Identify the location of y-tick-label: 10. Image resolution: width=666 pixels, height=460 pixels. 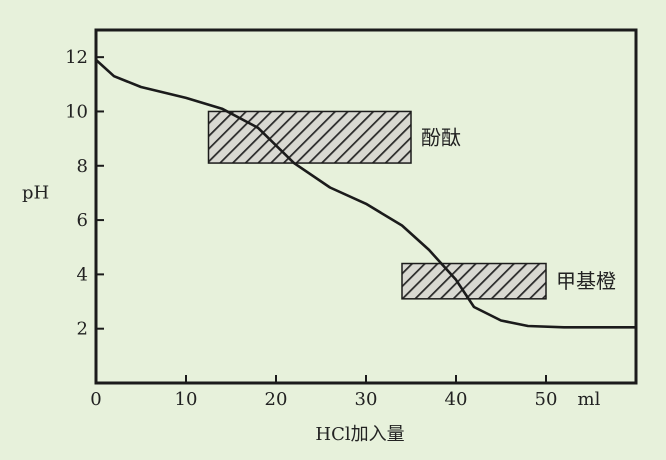
(76, 111).